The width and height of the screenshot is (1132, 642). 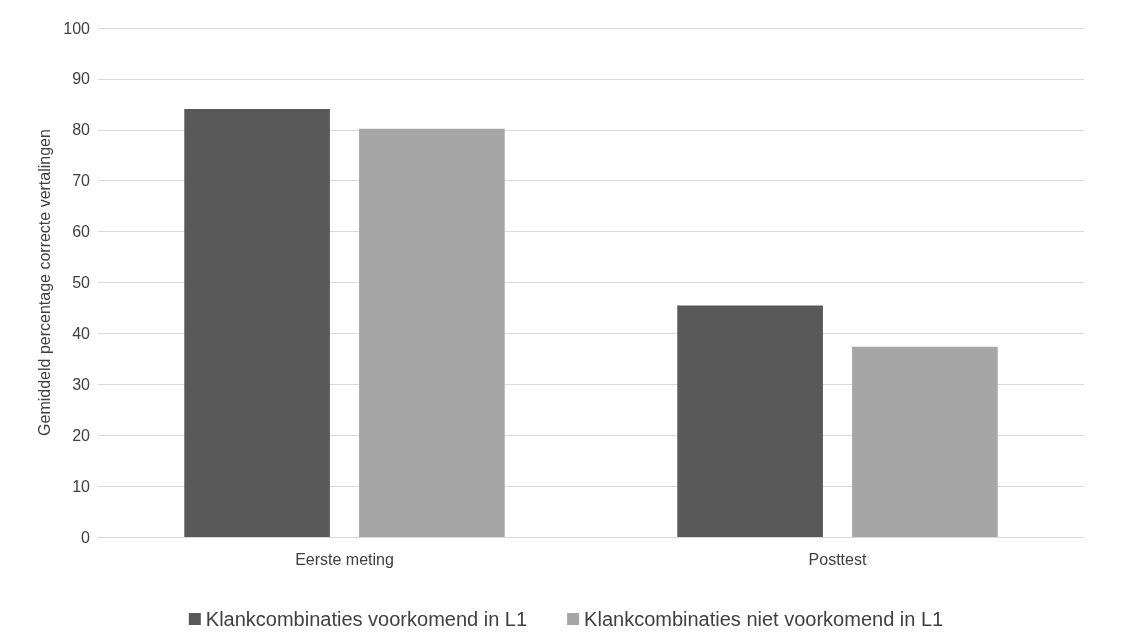 What do you see at coordinates (77, 28) in the screenshot?
I see `y-tick-label: 100` at bounding box center [77, 28].